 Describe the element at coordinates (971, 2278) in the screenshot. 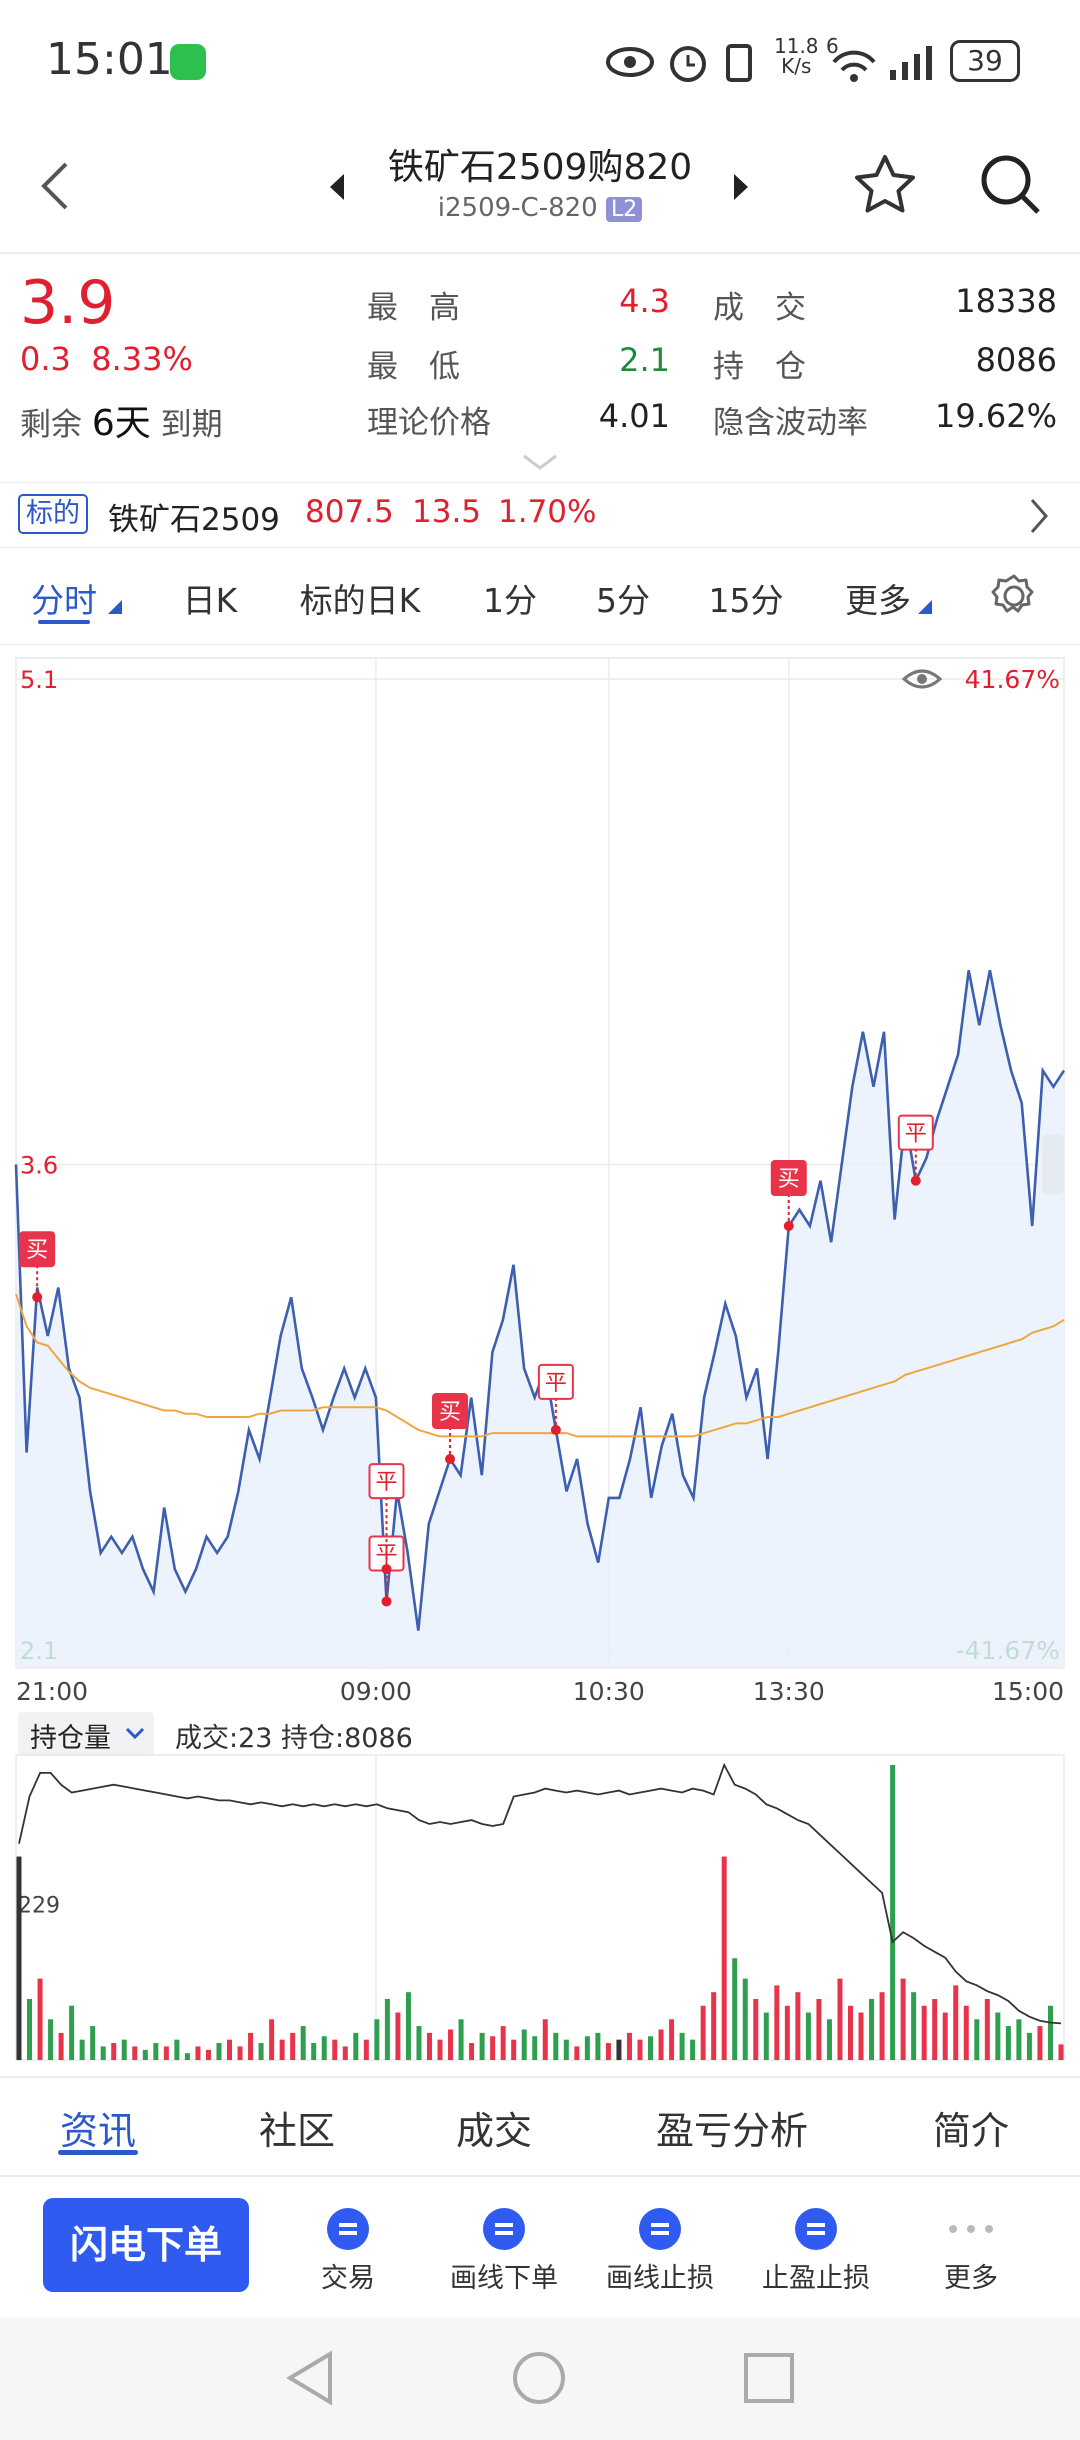

I see `tool-label: 更多` at that location.